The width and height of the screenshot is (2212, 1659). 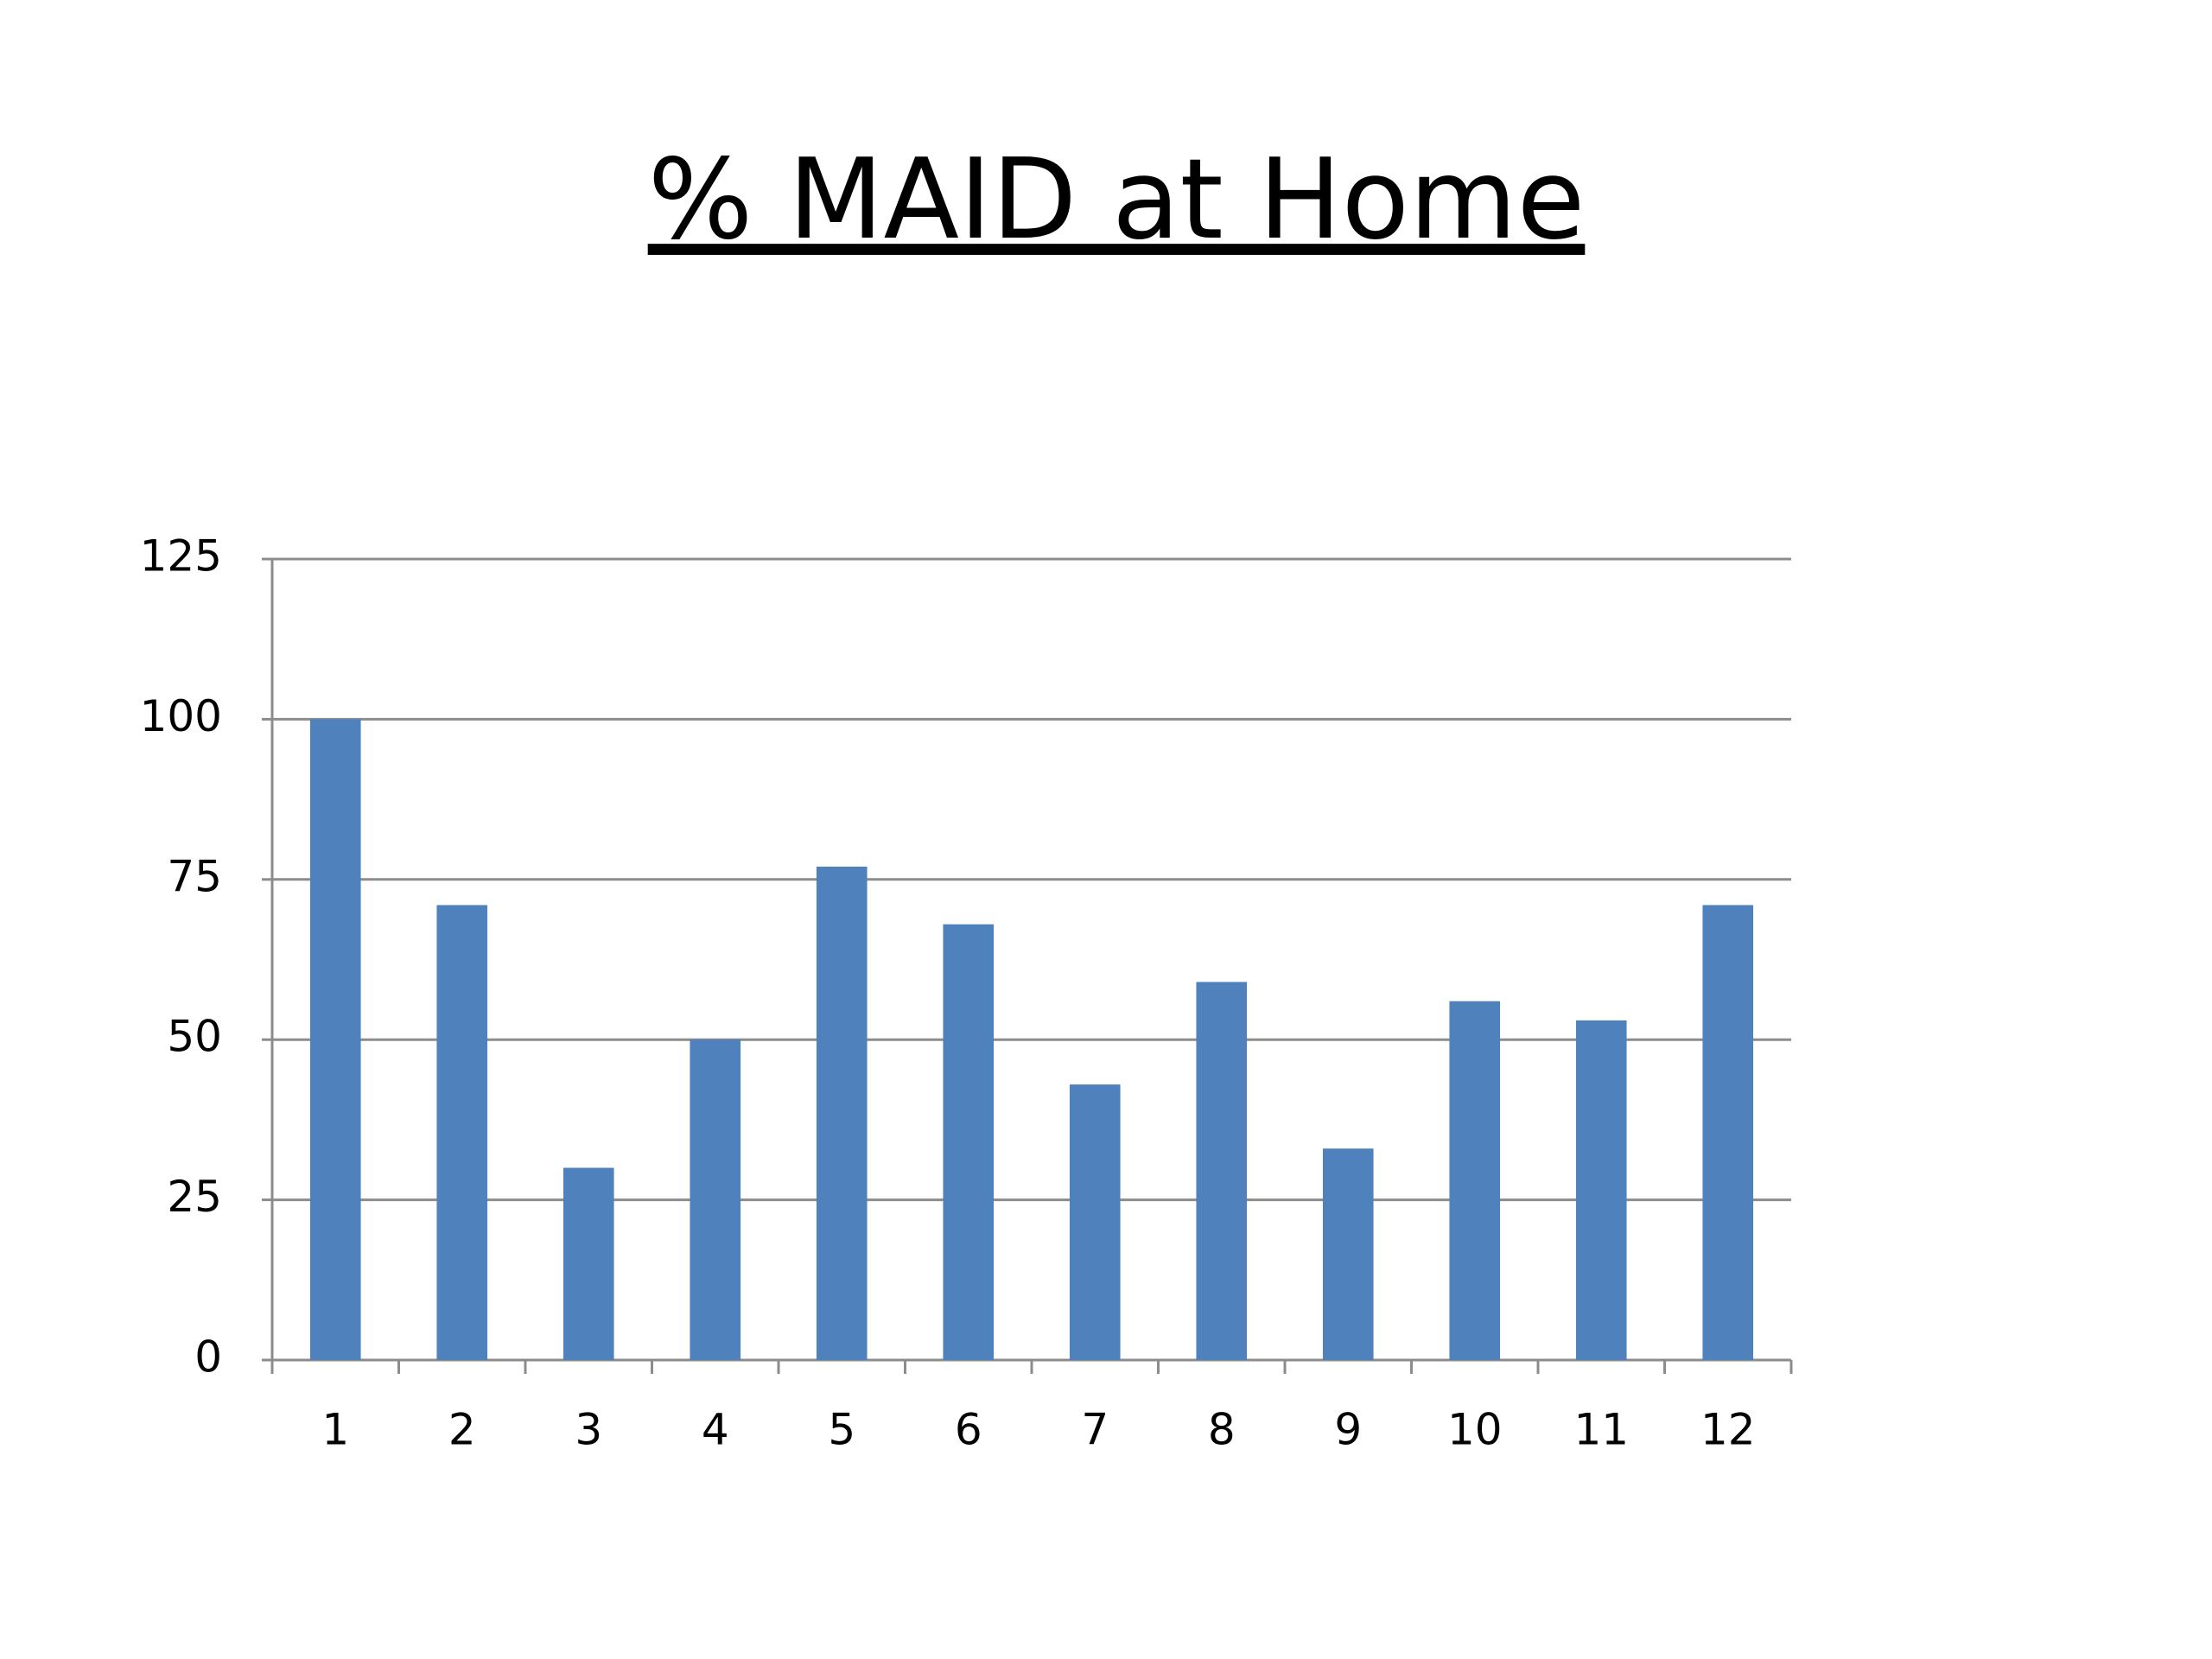 I want to click on y-tick-label: 25, so click(x=194, y=1197).